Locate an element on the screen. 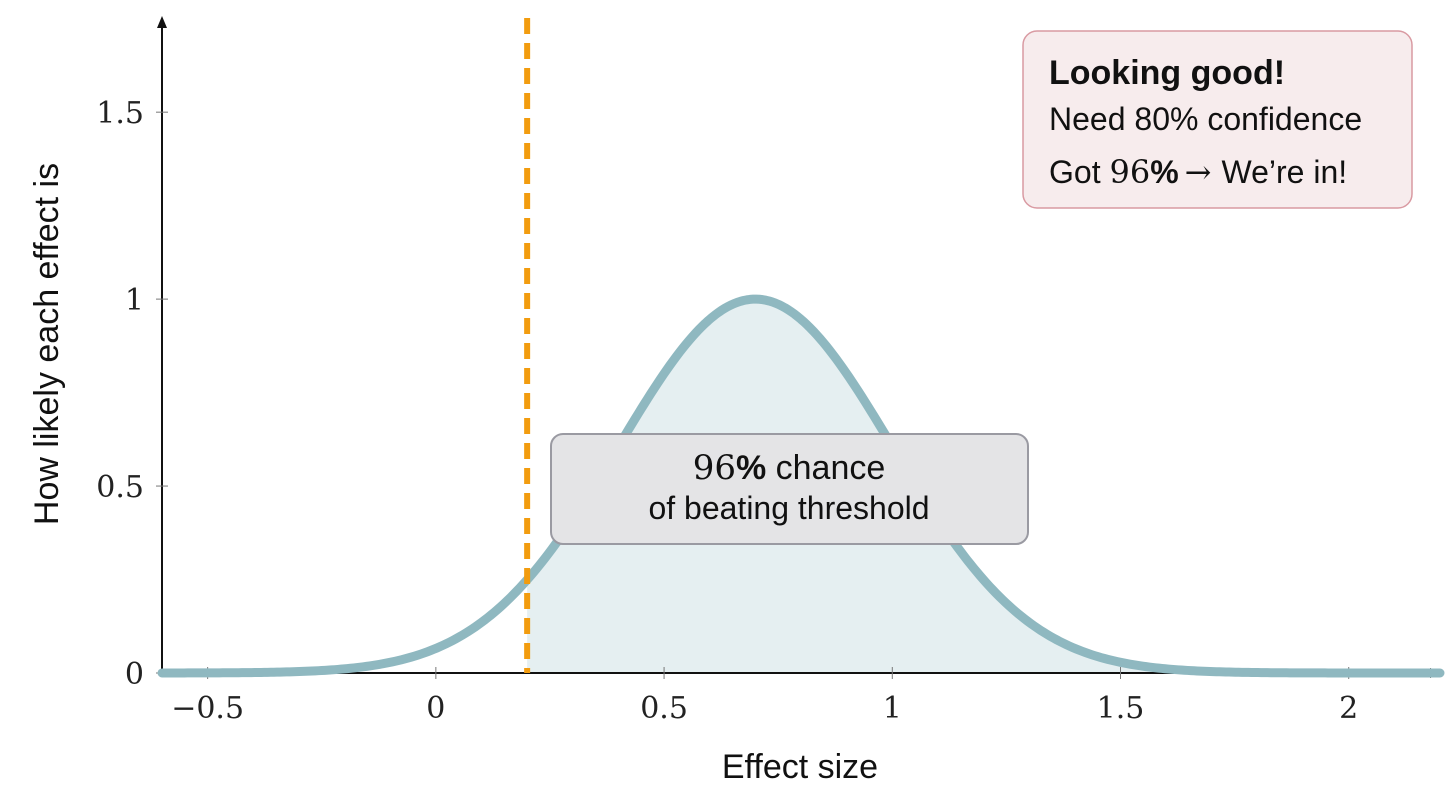 This screenshot has width=1456, height=808. corner-annotation-arrow-icon: → is located at coordinates (1198, 172).